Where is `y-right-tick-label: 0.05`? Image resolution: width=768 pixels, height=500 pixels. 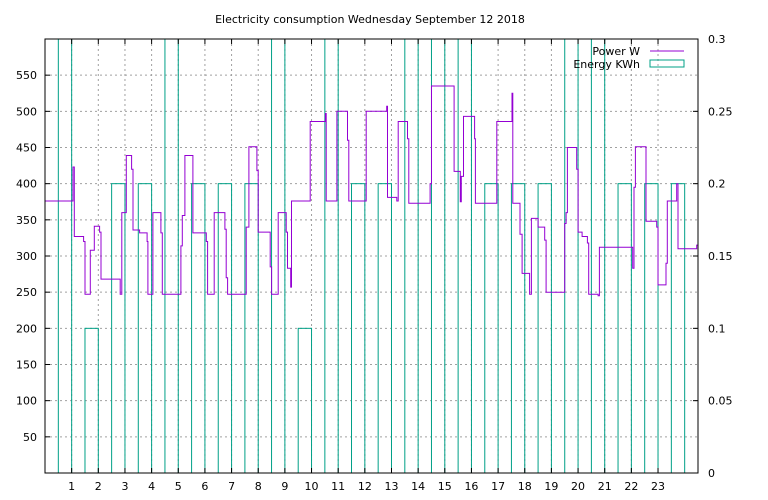 y-right-tick-label: 0.05 is located at coordinates (720, 401).